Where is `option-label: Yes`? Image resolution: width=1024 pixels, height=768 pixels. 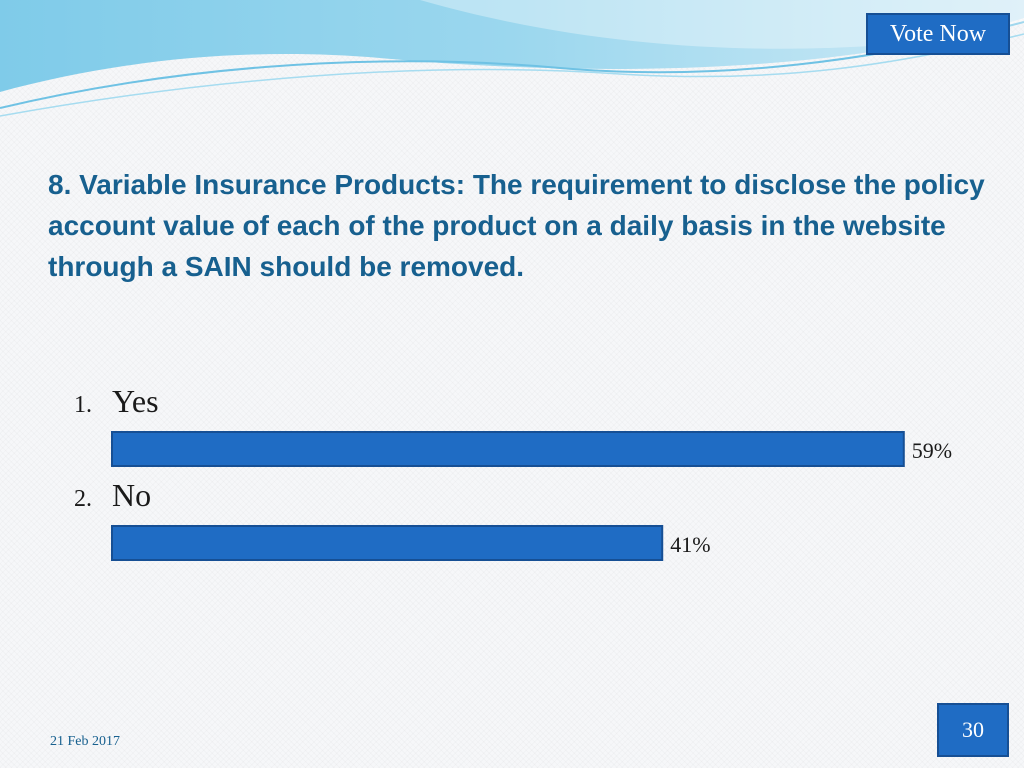
option-label: Yes is located at coordinates (135, 401).